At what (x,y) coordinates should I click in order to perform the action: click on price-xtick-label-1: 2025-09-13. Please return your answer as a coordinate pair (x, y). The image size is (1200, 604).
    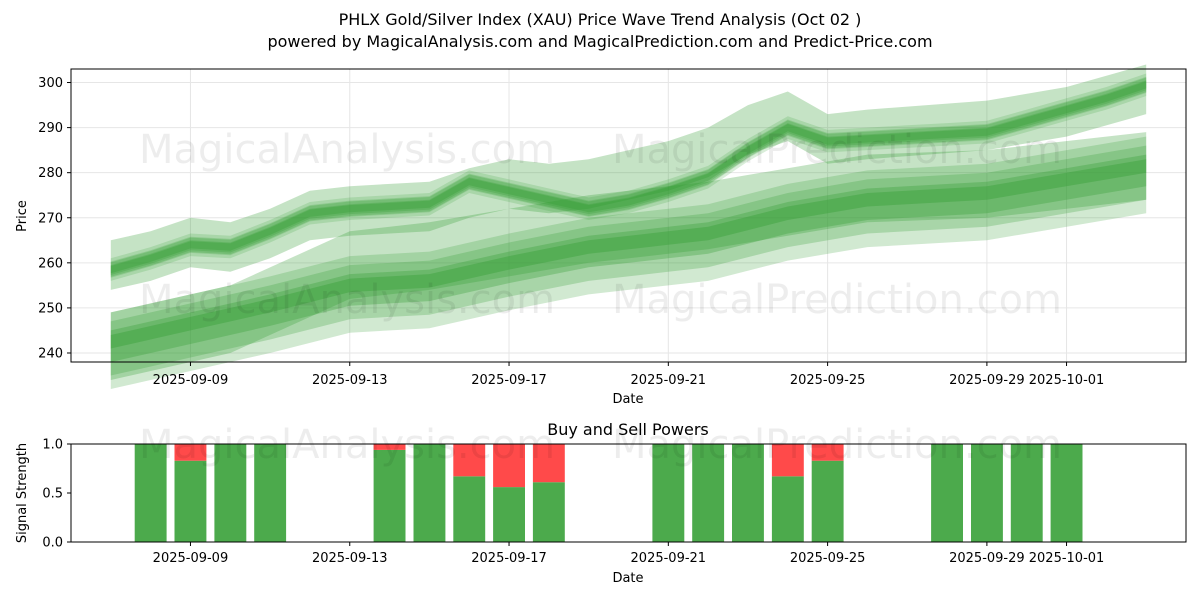
    Looking at the image, I should click on (350, 380).